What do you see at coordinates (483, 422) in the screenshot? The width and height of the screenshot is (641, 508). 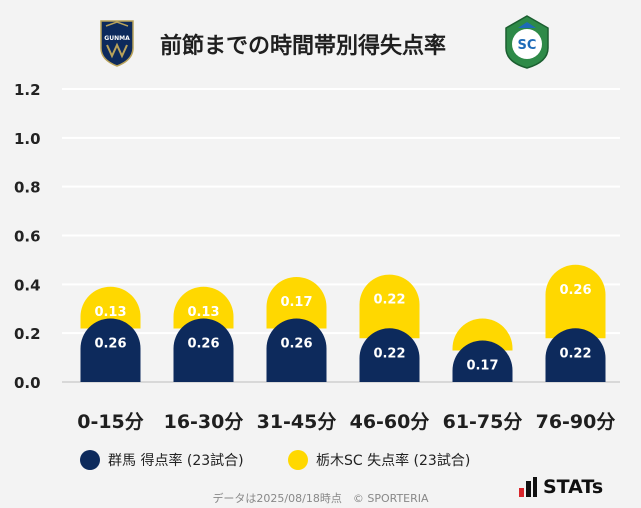 I see `x-tick-label: 61-75分` at bounding box center [483, 422].